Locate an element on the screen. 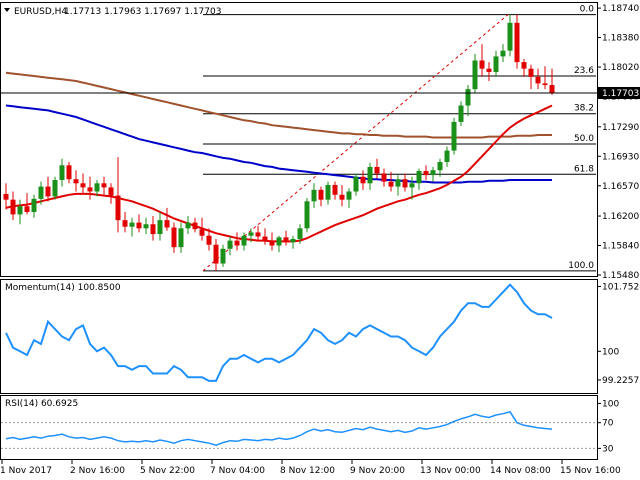  time-tick-label: 13 Nov 00:00 is located at coordinates (450, 471).